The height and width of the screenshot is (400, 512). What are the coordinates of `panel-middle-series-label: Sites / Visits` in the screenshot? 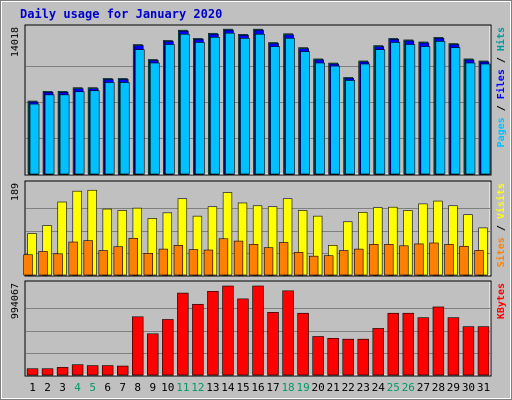 It's located at (501, 225).